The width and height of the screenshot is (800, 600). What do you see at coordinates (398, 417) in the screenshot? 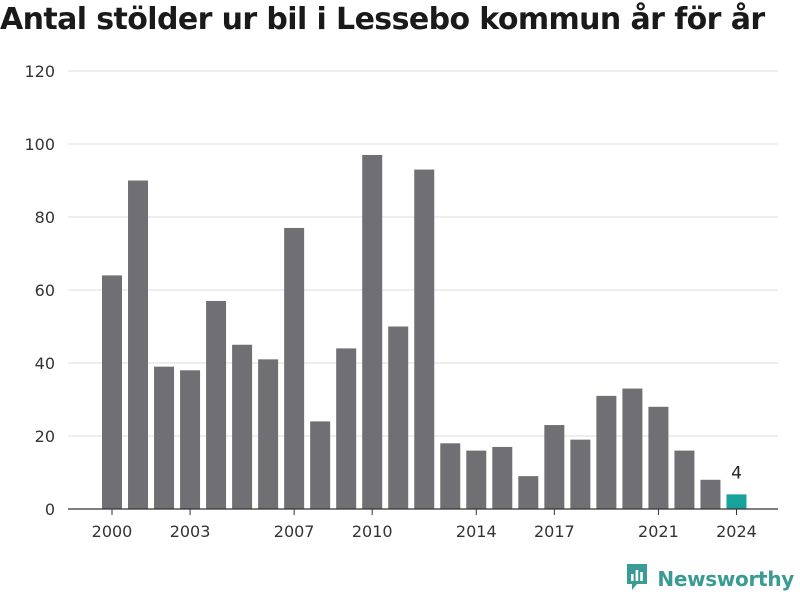
I see `bar-2011` at bounding box center [398, 417].